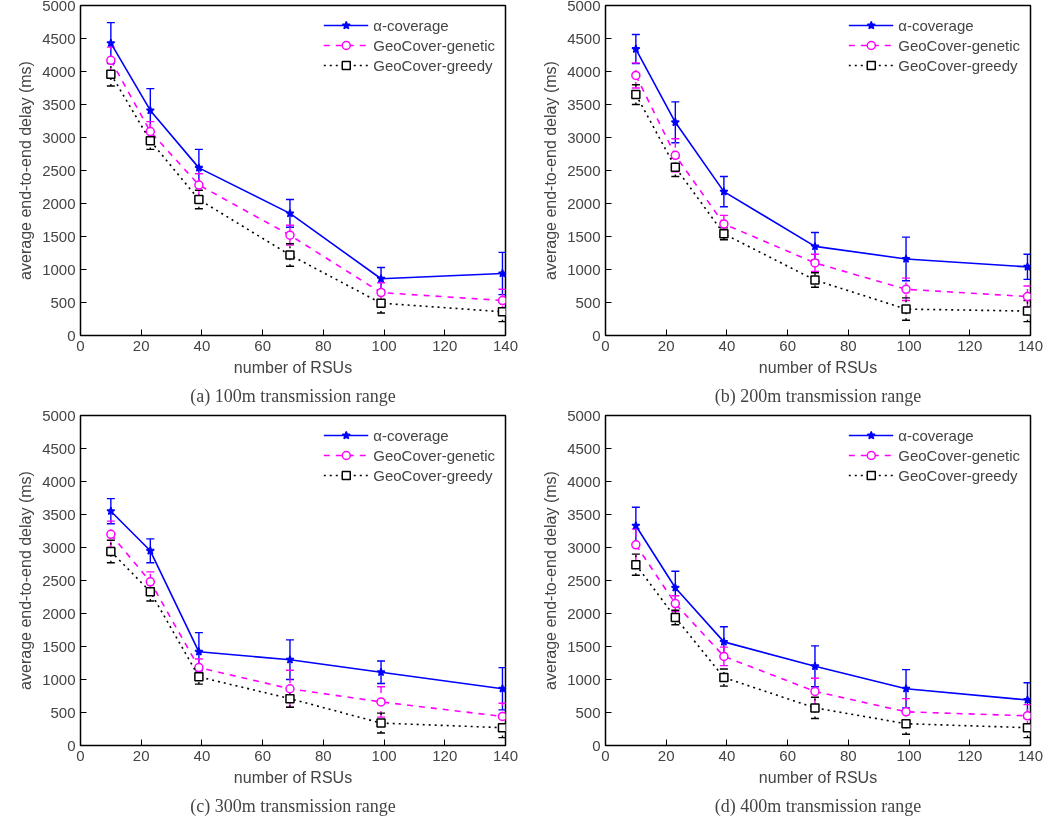 This screenshot has height=835, width=1061. I want to click on text: (d) 400m transmission range, so click(818, 806).